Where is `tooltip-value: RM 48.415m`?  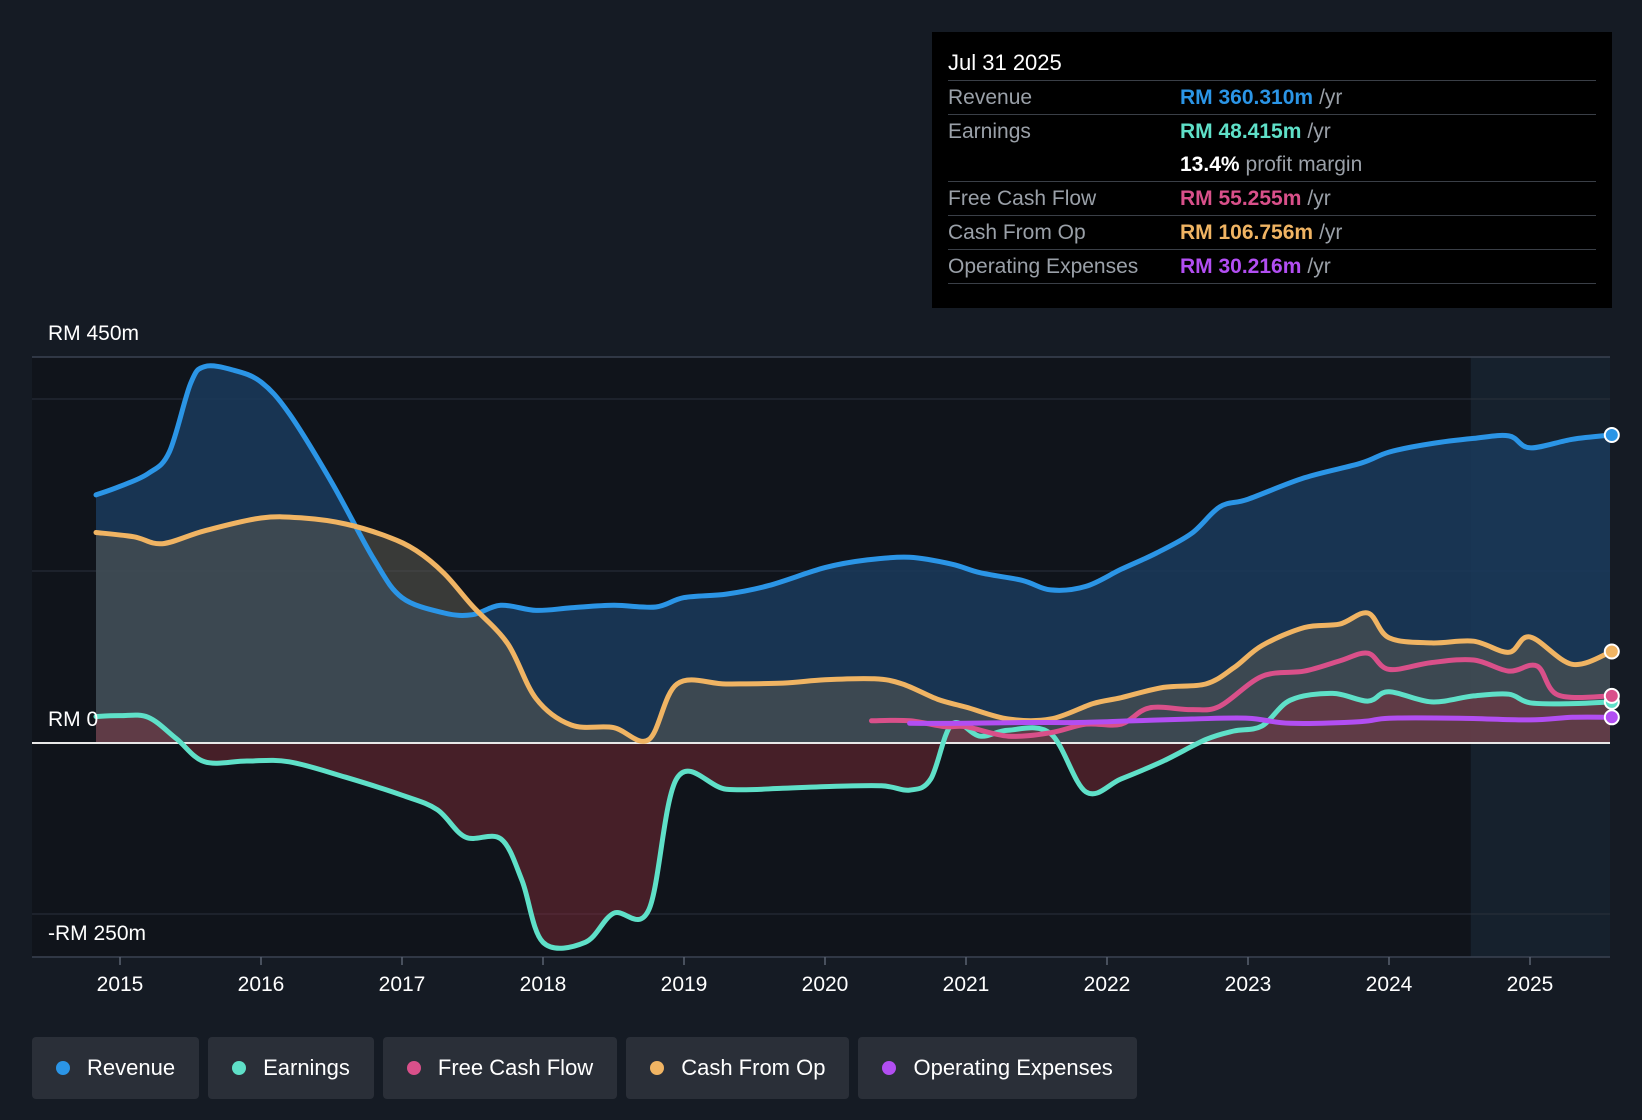 tooltip-value: RM 48.415m is located at coordinates (1241, 131).